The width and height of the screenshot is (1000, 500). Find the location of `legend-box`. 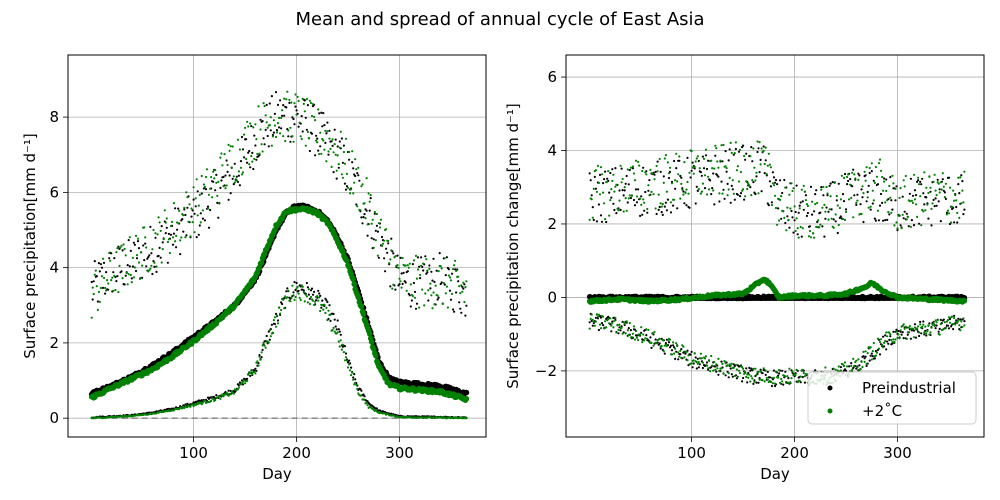

legend-box is located at coordinates (892, 398).